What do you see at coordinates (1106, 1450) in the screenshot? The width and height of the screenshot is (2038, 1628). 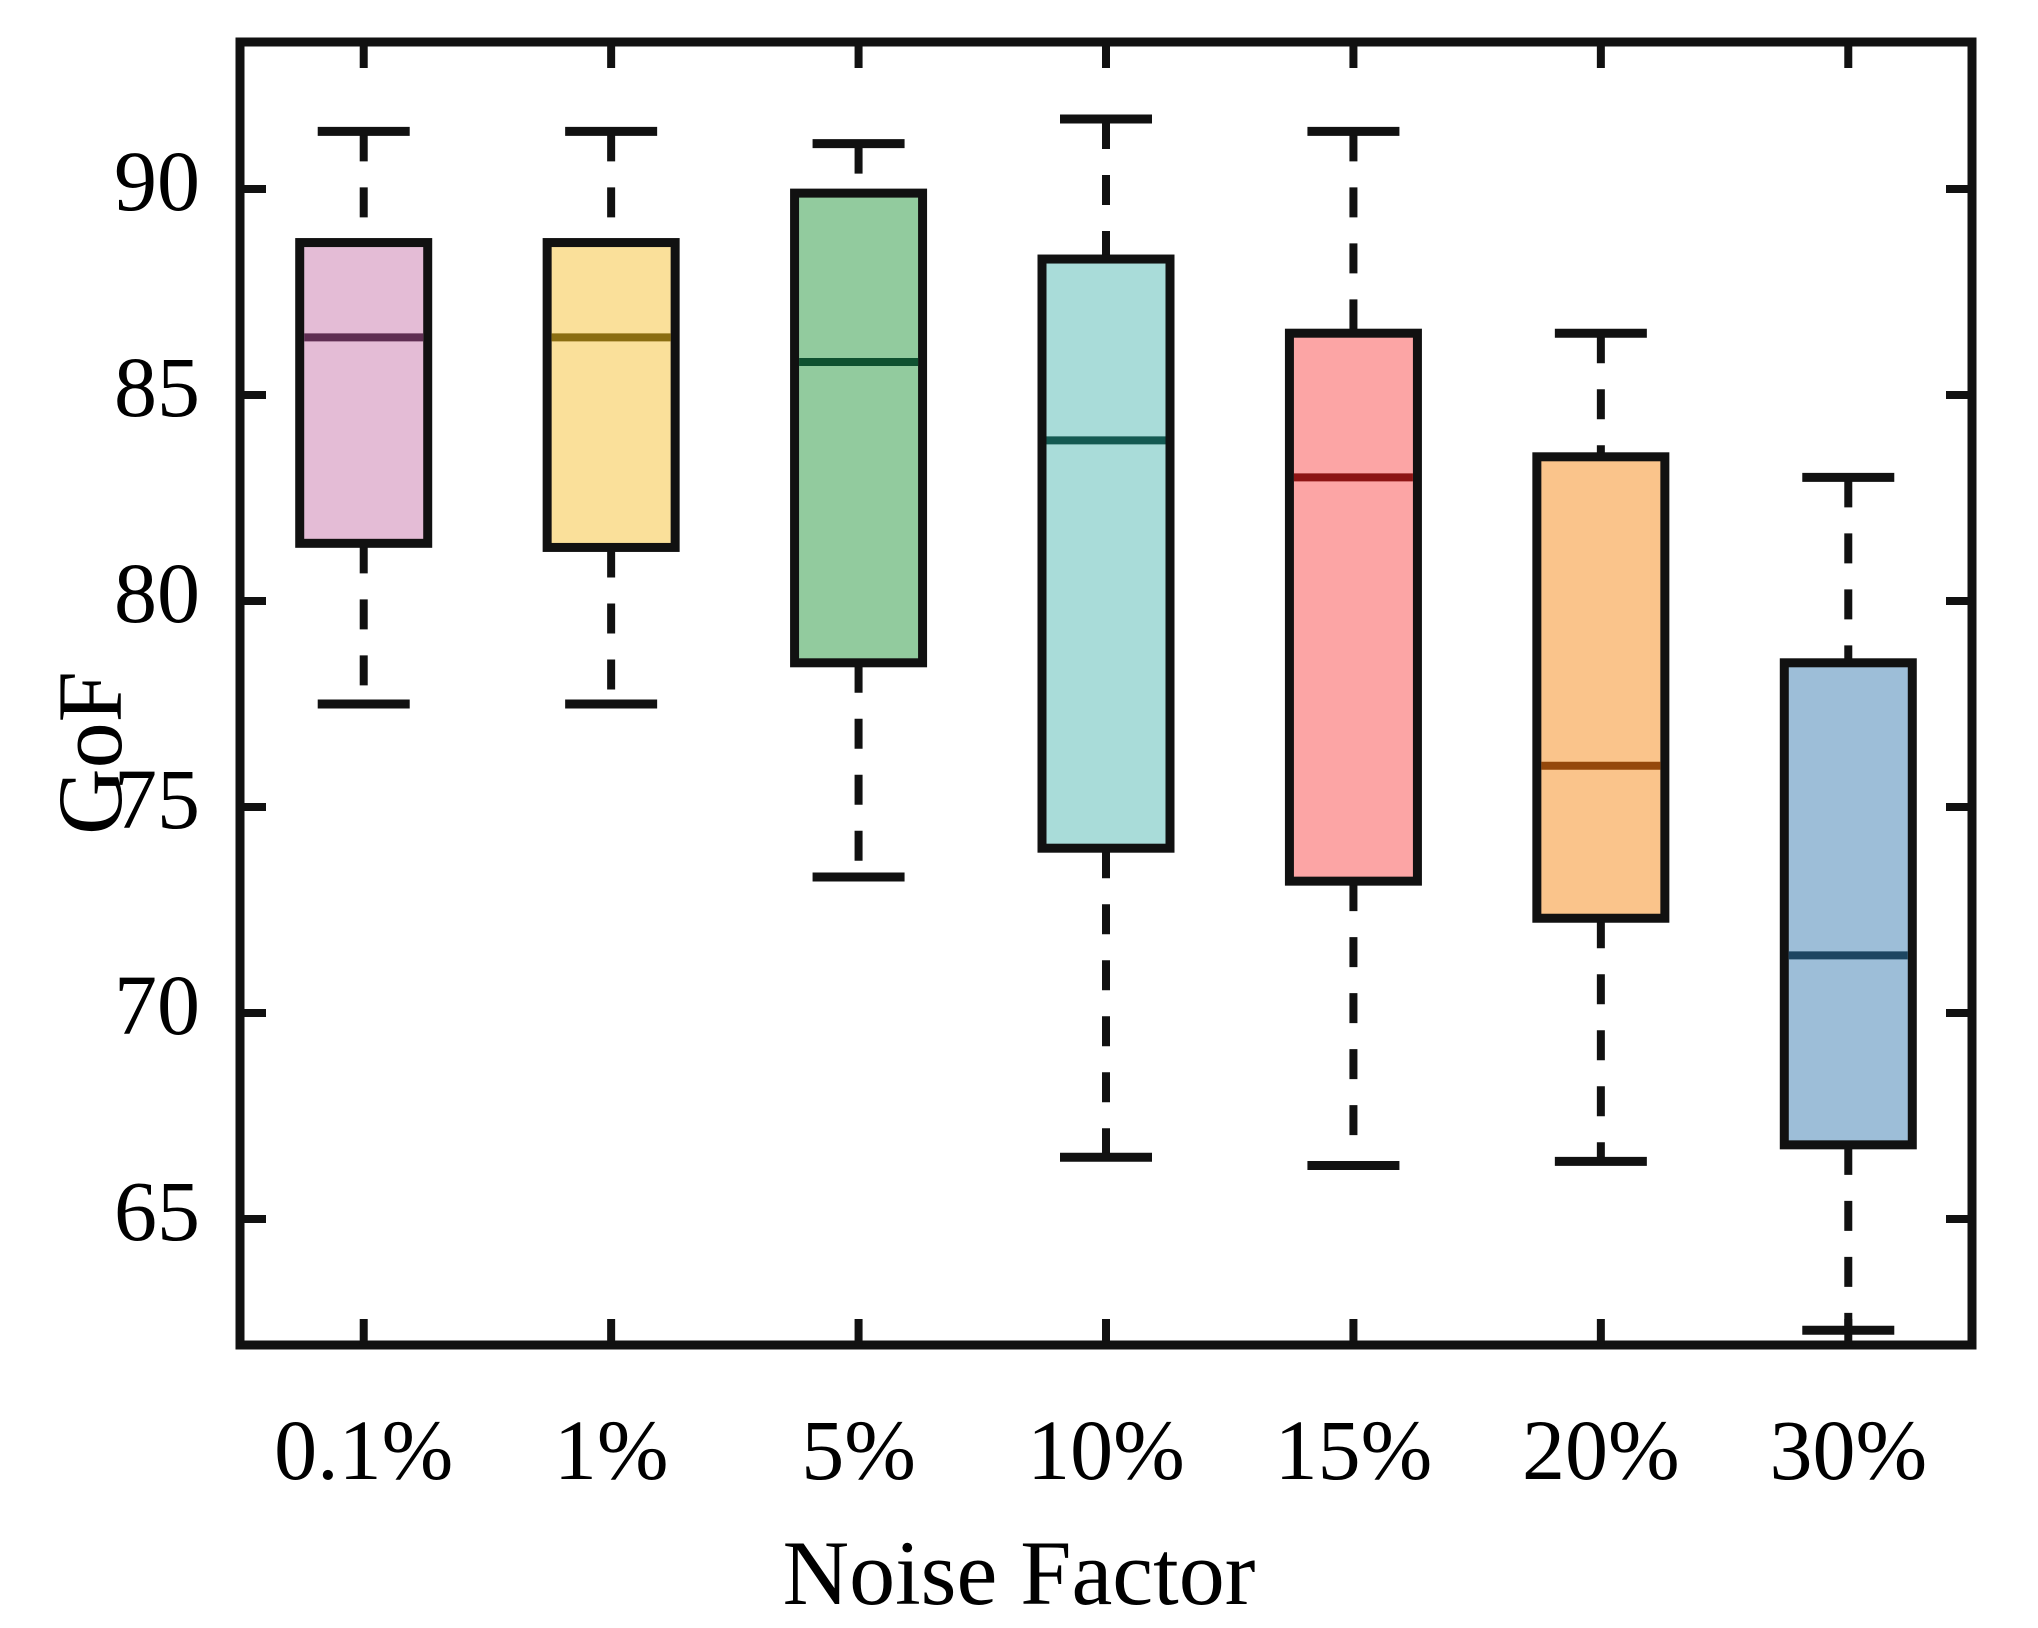 I see `x-tick-label: 10%` at bounding box center [1106, 1450].